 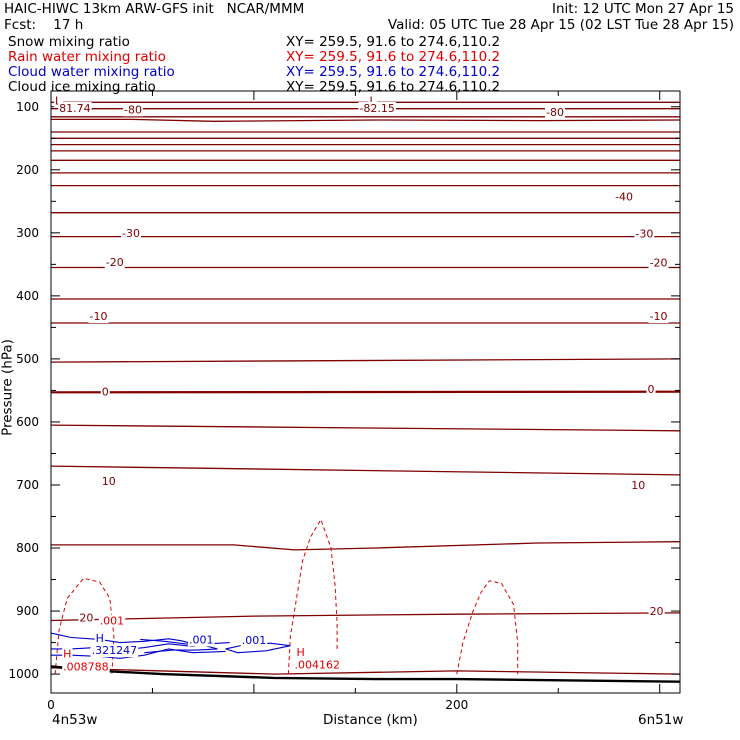 I want to click on legend-cloud-water-xy: XY= 259.5, 91.6 to 274.6,110.2, so click(x=393, y=72).